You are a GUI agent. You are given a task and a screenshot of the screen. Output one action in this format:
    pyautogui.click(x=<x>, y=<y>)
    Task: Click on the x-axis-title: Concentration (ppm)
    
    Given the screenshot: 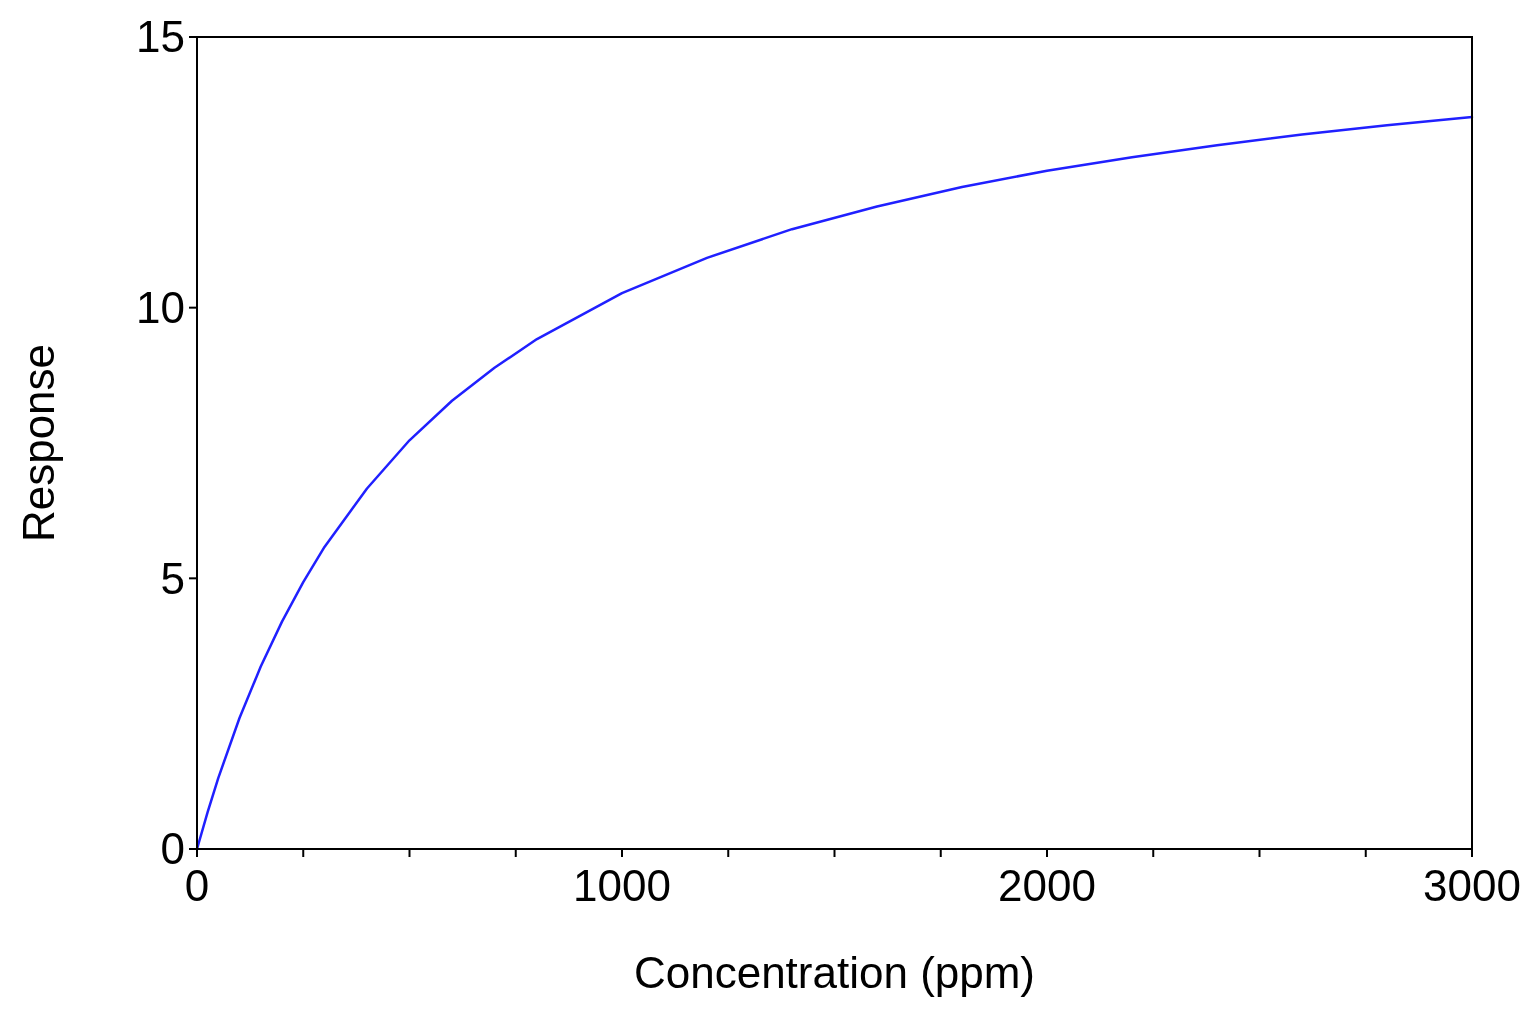 What is the action you would take?
    pyautogui.click(x=834, y=972)
    